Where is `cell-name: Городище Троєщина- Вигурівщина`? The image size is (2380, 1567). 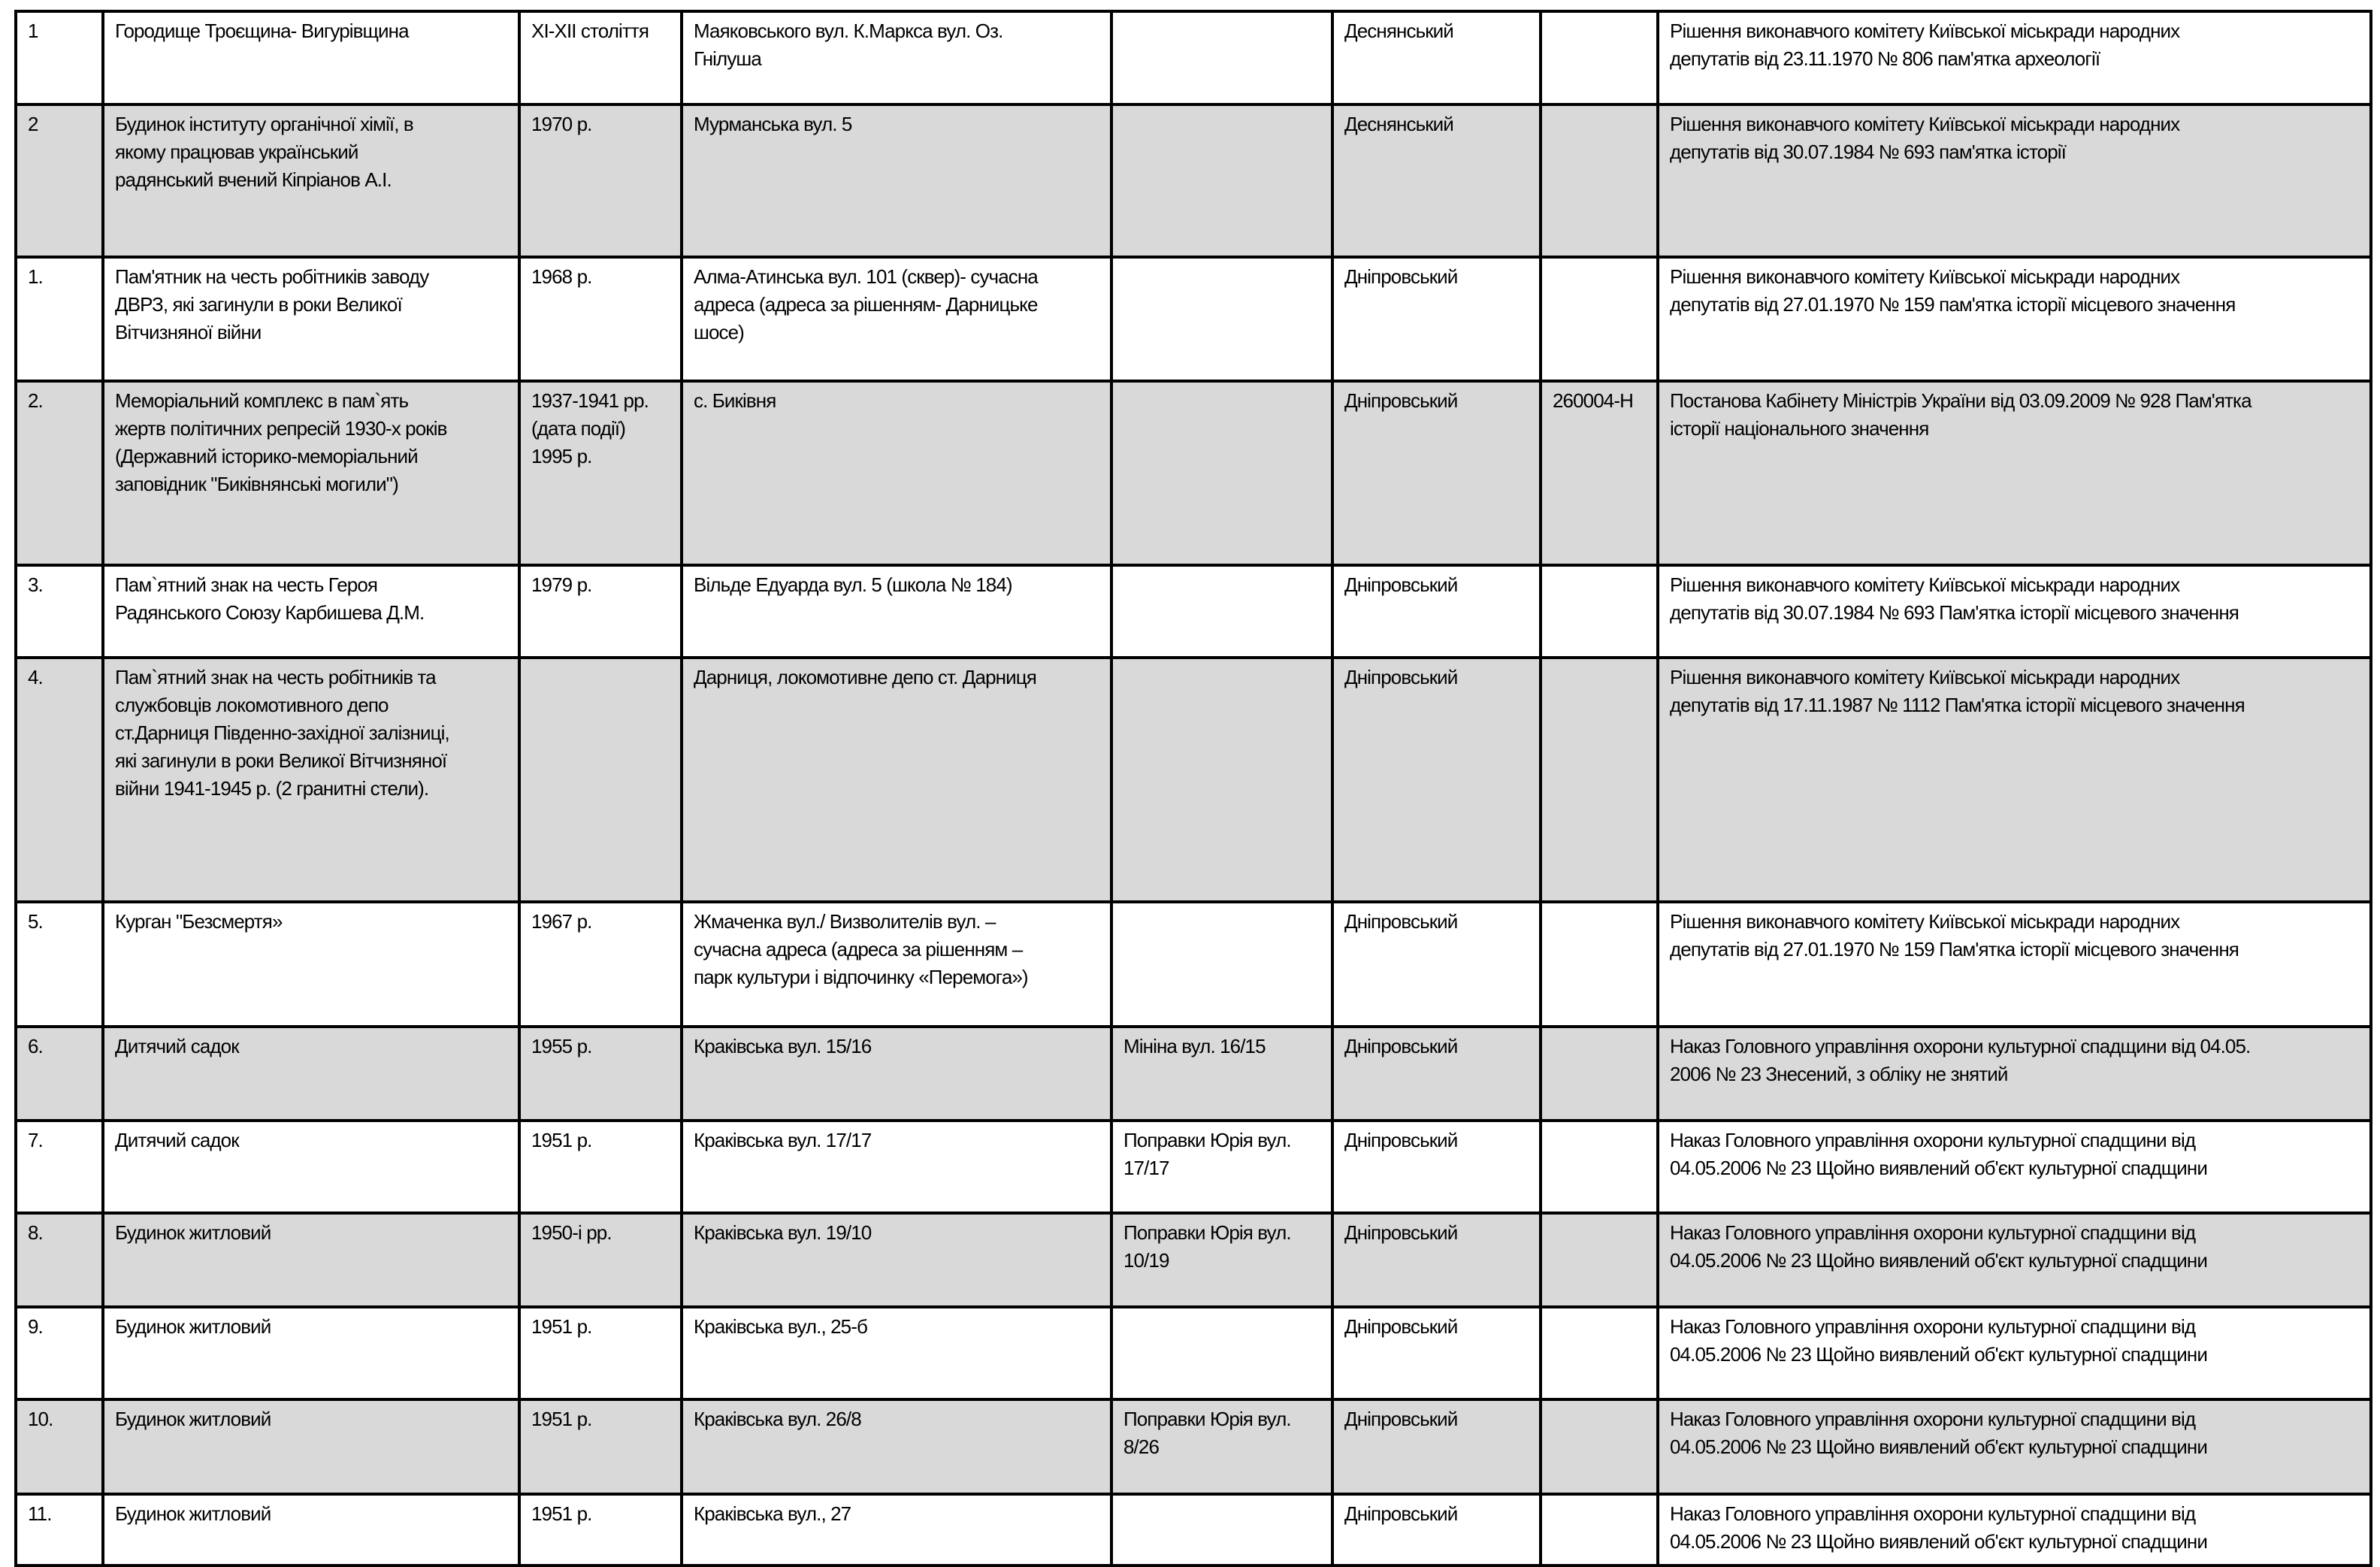 cell-name: Городище Троєщина- Вигурівщина is located at coordinates (311, 58).